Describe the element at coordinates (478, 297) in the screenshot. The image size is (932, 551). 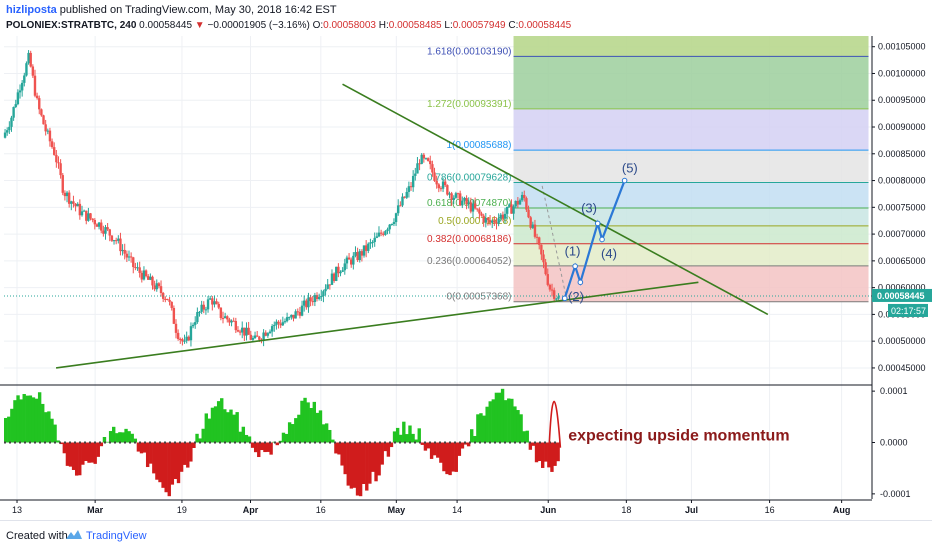
I see `fib-level-label: 0(0.00057368)` at that location.